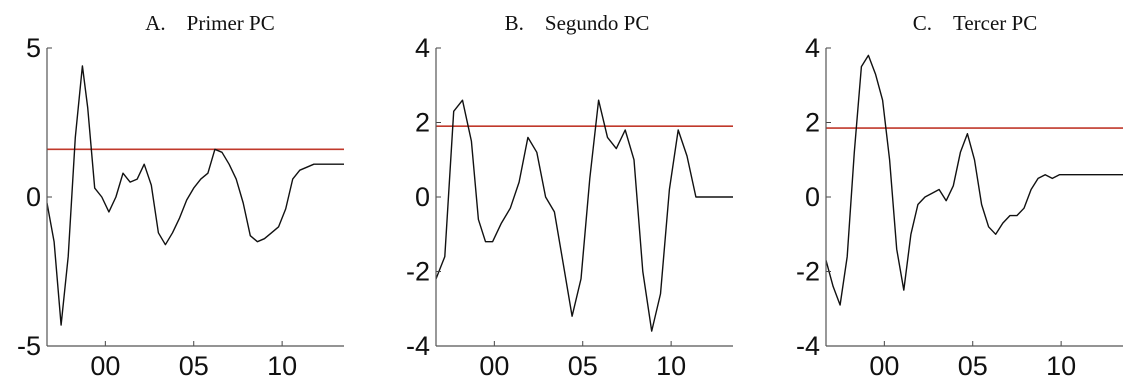 This screenshot has width=1135, height=383. Describe the element at coordinates (210, 23) in the screenshot. I see `chart-title: A. Primer PC` at that location.